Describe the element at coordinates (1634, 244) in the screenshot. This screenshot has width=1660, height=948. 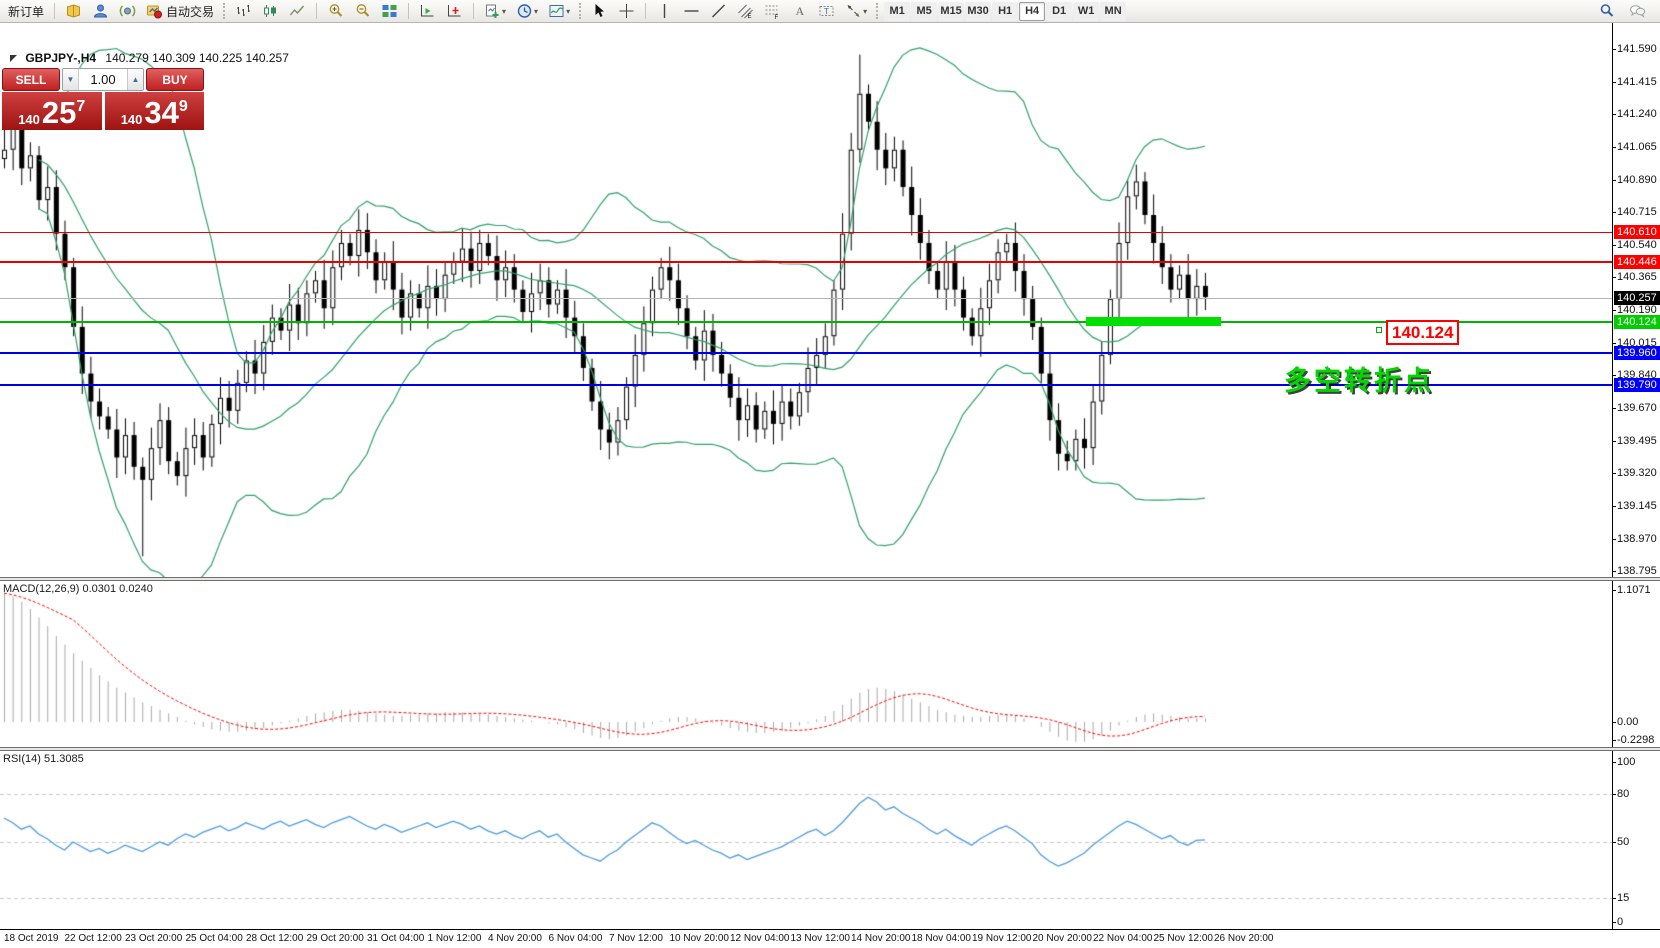
I see `price-tick-label: 140.540` at that location.